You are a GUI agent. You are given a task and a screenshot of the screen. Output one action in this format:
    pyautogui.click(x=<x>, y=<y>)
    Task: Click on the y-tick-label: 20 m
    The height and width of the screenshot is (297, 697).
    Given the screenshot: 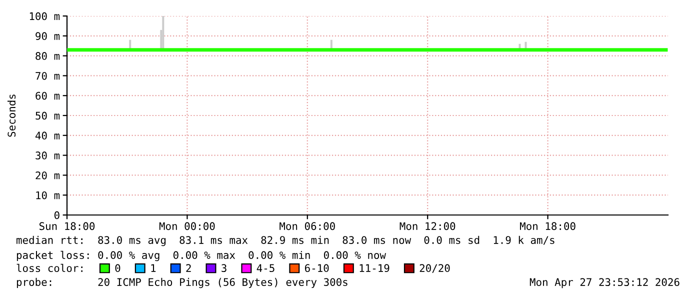 What is the action you would take?
    pyautogui.click(x=48, y=175)
    